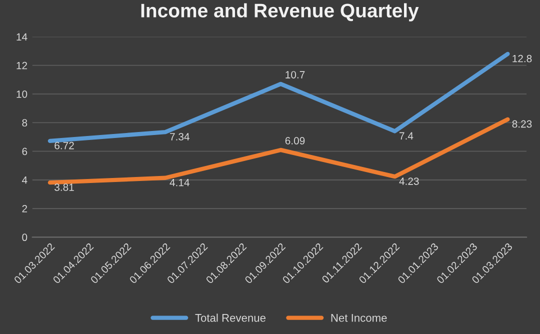  I want to click on legend-label: Total Revenue, so click(230, 318).